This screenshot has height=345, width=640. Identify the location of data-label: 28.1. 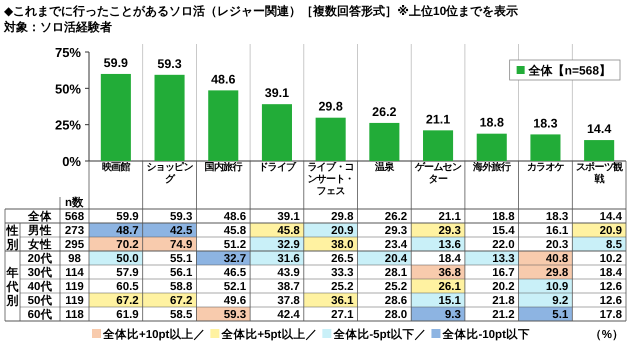
(396, 273).